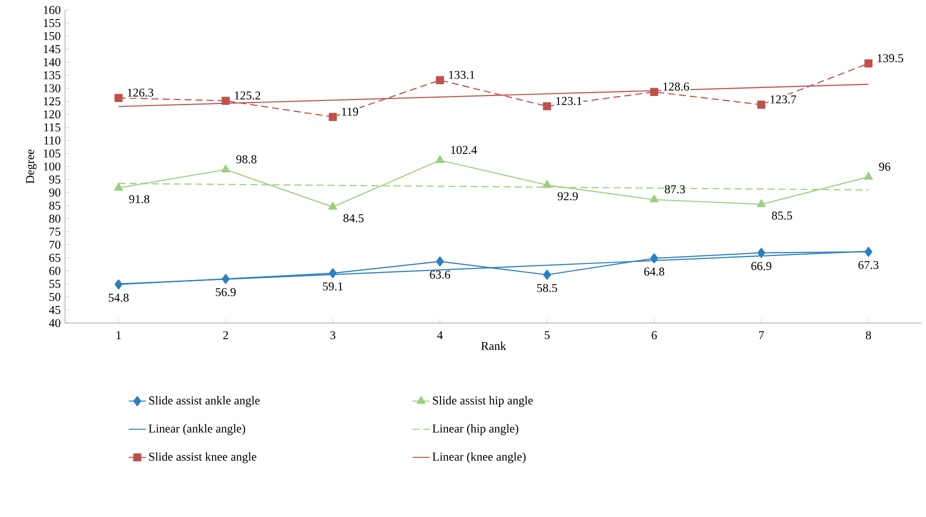 Image resolution: width=926 pixels, height=517 pixels. What do you see at coordinates (52, 88) in the screenshot?
I see `y-tick-label: 130` at bounding box center [52, 88].